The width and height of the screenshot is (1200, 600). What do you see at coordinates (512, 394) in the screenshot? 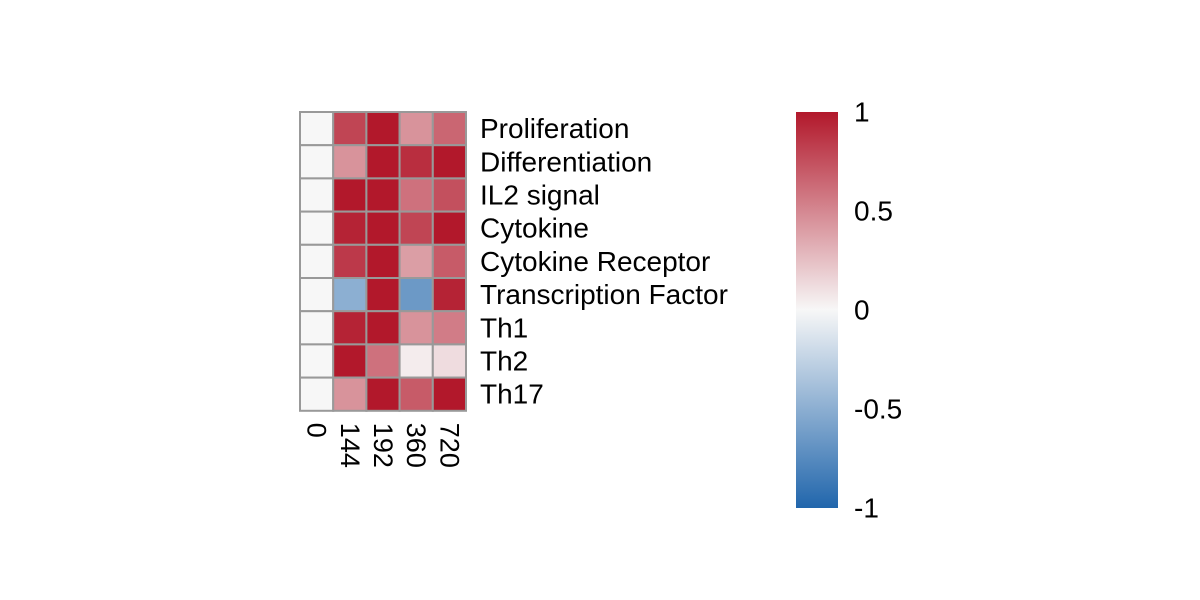
I see `row-label: Th17` at bounding box center [512, 394].